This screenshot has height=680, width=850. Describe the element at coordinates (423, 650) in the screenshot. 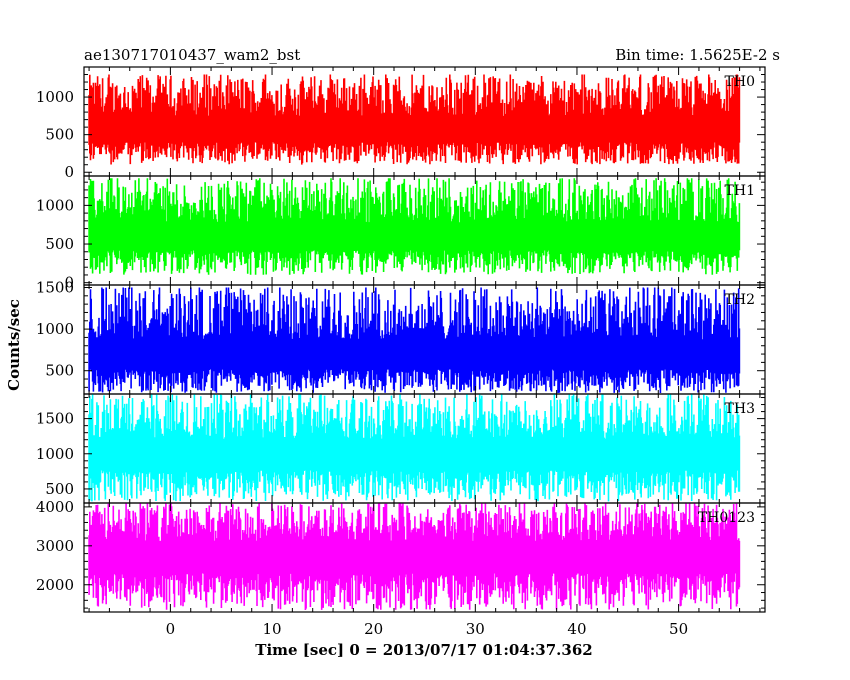

I see `x-axis-title: Time [sec] 0 = 2013/07/17 01:04:37.362` at that location.